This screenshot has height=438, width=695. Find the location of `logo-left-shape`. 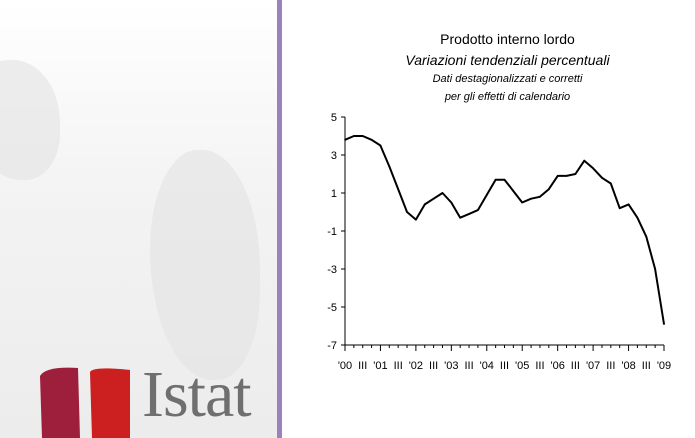

logo-left-shape is located at coordinates (60, 402).